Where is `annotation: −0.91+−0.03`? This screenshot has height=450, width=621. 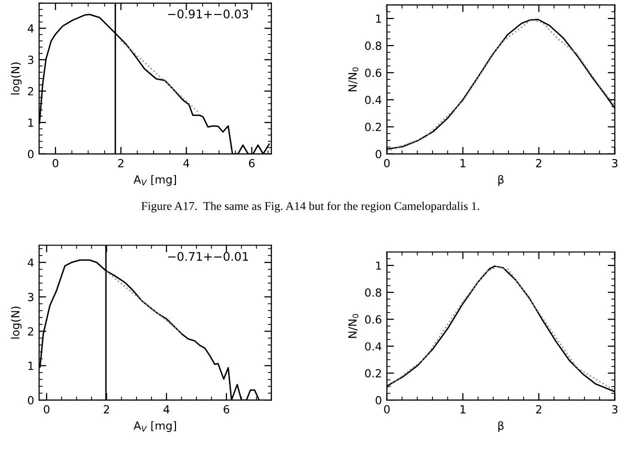
annotation: −0.91+−0.03 is located at coordinates (208, 13).